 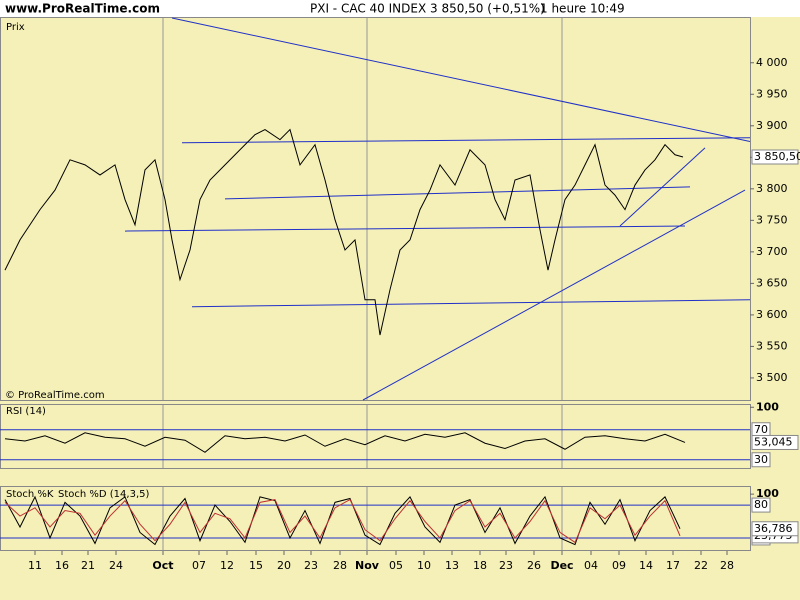 What do you see at coordinates (772, 282) in the screenshot?
I see `y-tick-label: 3 650` at bounding box center [772, 282].